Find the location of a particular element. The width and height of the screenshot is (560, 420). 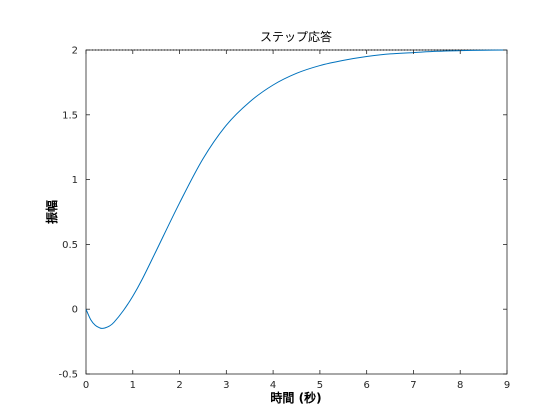

x-tick-label: 1 is located at coordinates (133, 385).